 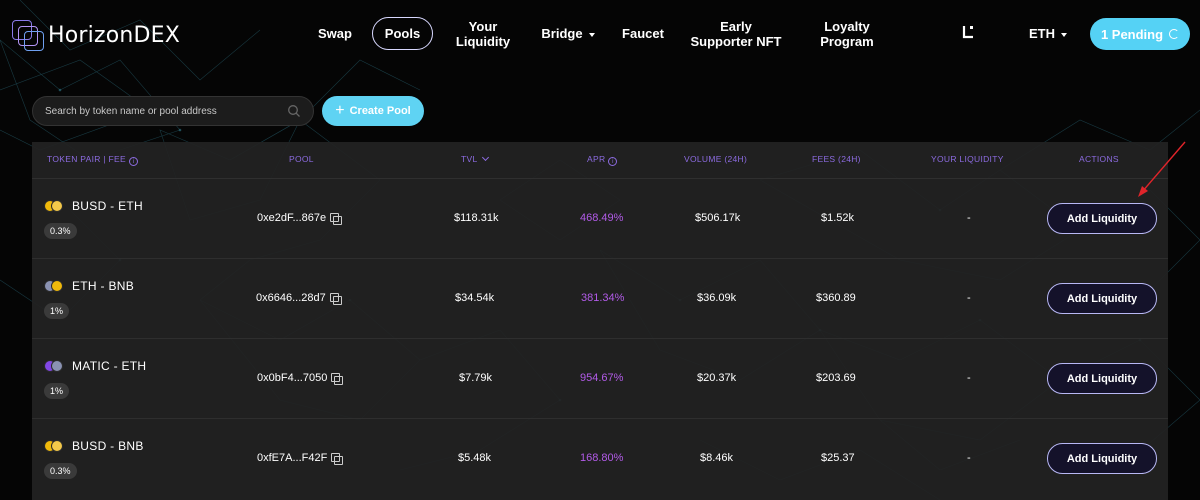 What do you see at coordinates (89, 286) in the screenshot?
I see `token-pair: ETH - BNB` at bounding box center [89, 286].